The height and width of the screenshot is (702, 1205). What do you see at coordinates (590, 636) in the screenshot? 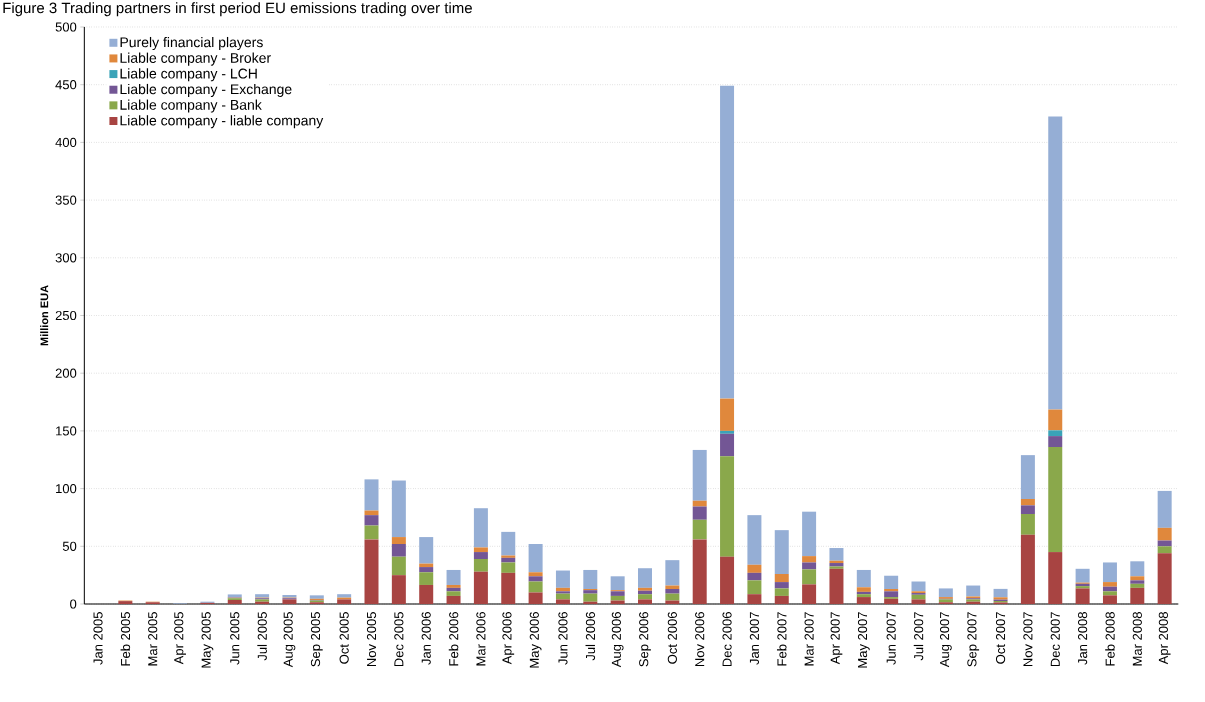
I see `x-tick-label: Jul 2006` at bounding box center [590, 636].